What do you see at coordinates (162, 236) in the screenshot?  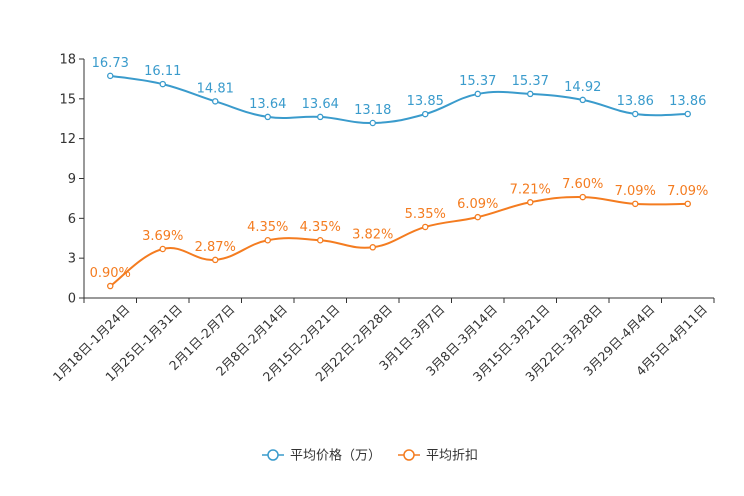 I see `data-label: 3.69%` at bounding box center [162, 236].